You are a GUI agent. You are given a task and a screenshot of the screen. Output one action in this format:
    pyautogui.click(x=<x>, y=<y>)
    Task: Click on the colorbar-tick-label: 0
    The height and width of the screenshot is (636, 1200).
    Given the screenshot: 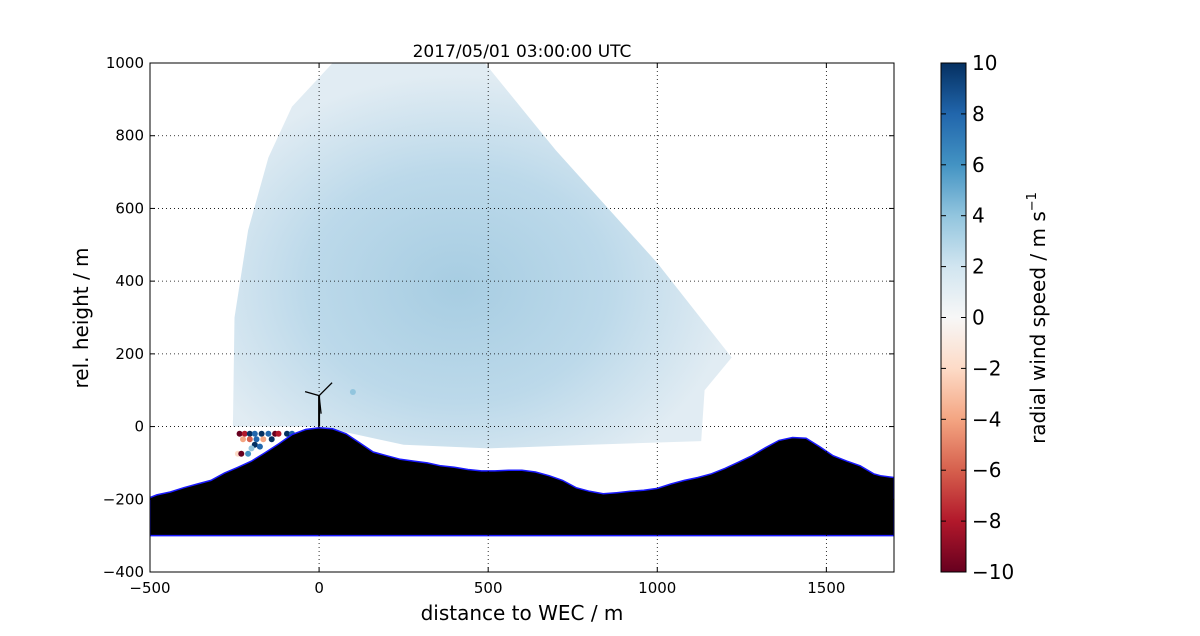 What is the action you would take?
    pyautogui.click(x=978, y=318)
    